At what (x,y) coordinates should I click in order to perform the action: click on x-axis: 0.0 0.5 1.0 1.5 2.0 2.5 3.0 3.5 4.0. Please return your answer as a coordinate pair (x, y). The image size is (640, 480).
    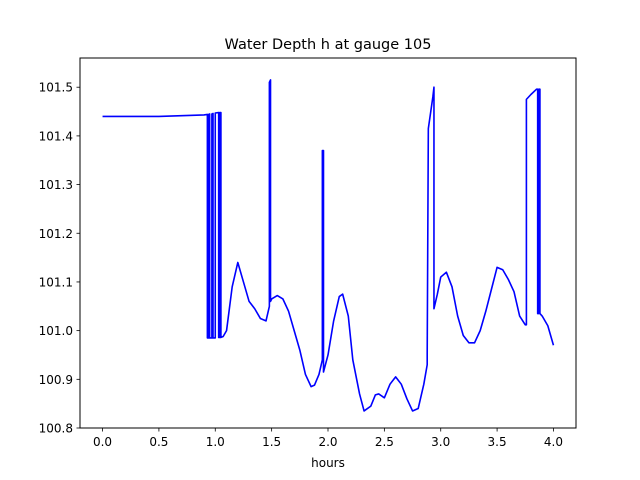
    Looking at the image, I should click on (328, 438).